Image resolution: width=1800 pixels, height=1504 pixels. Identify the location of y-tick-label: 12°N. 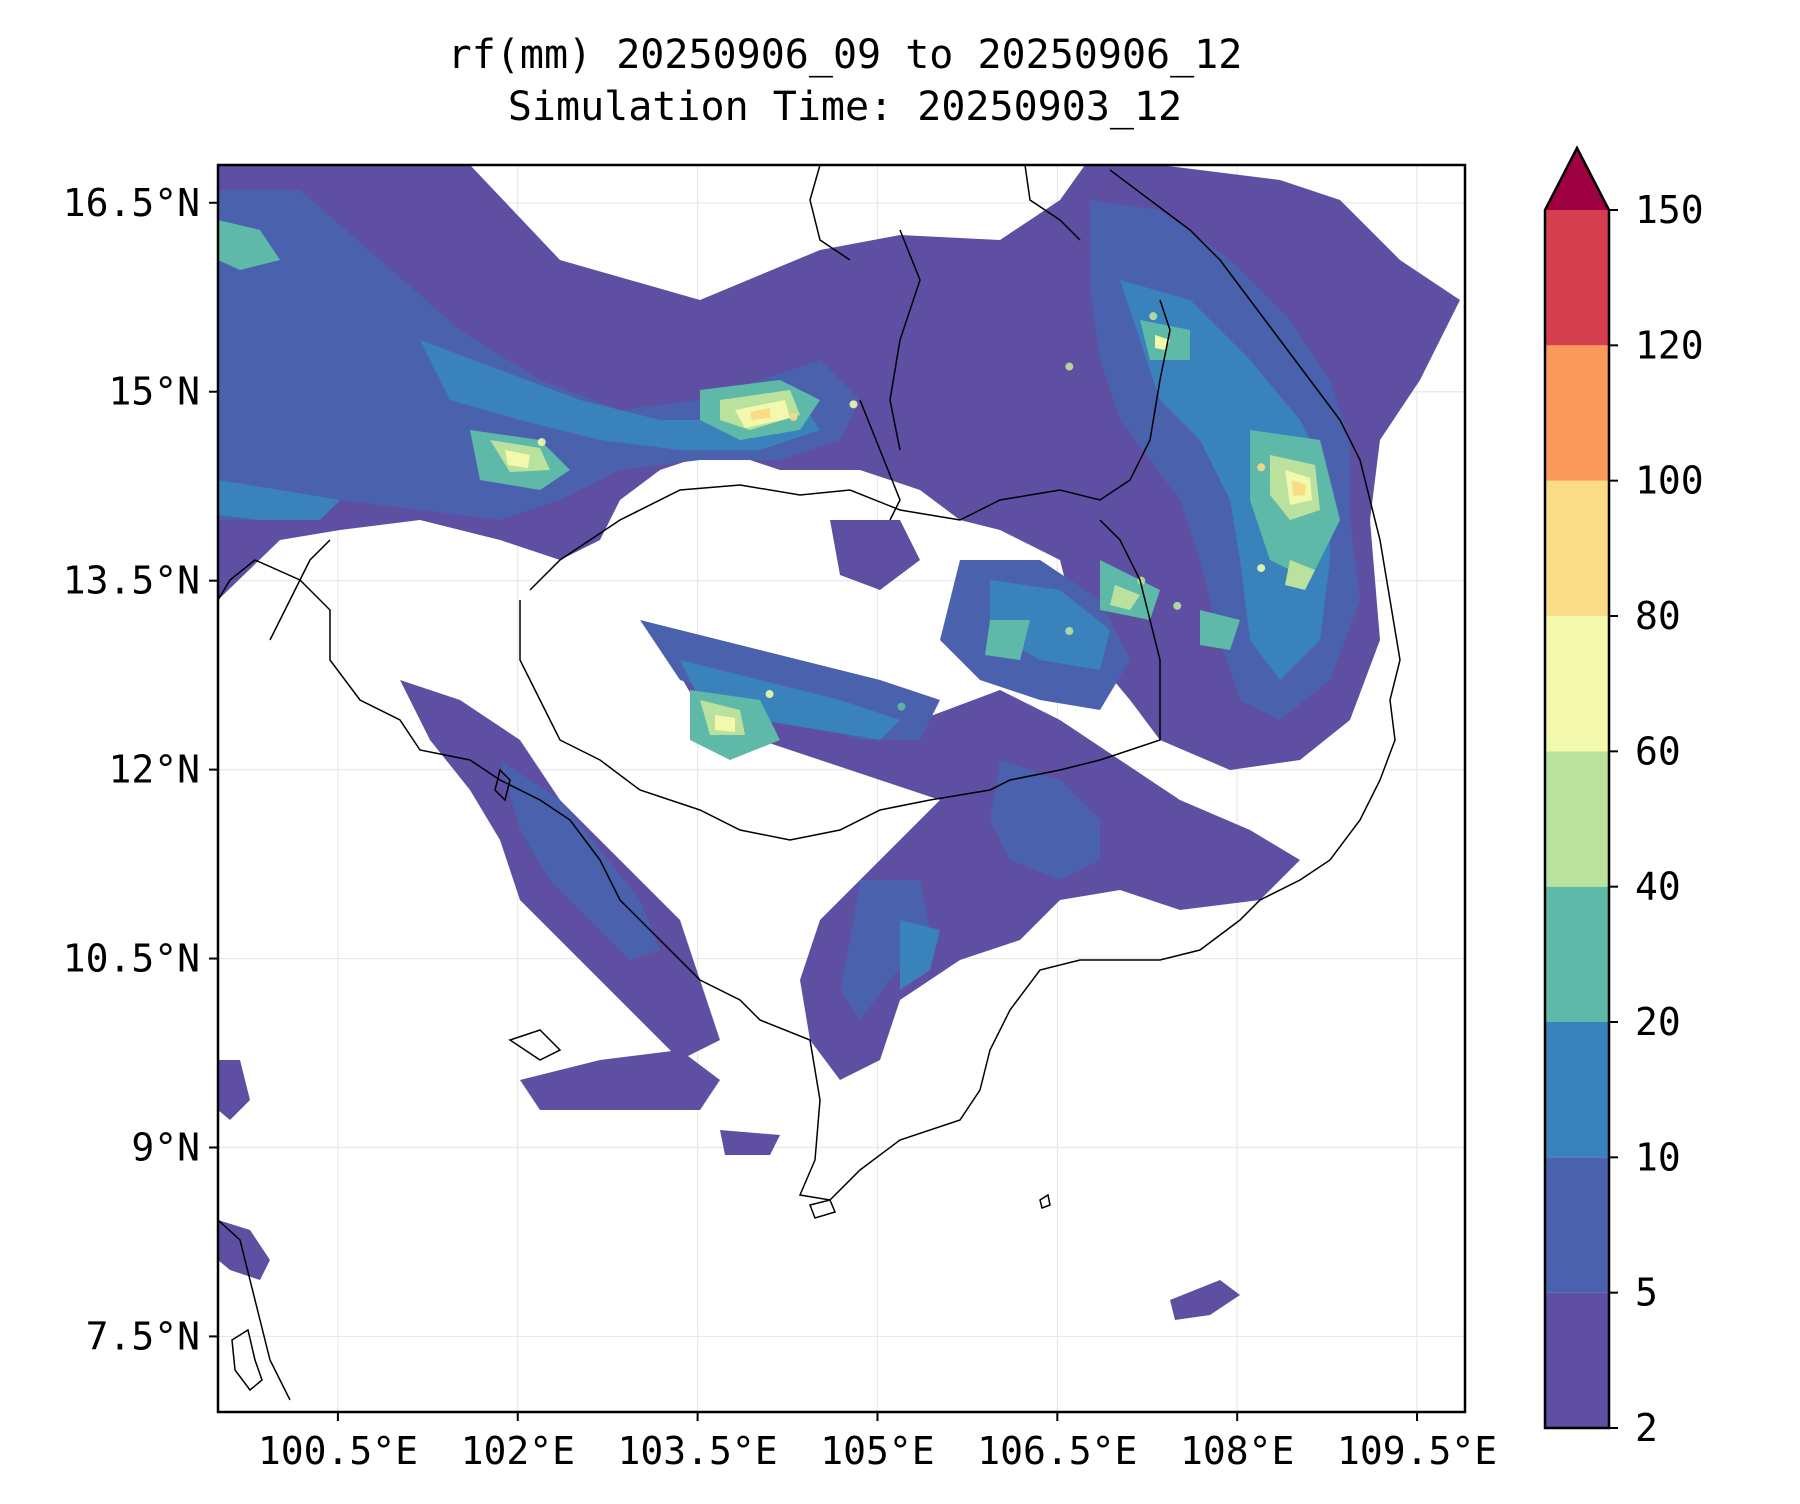
(154, 770).